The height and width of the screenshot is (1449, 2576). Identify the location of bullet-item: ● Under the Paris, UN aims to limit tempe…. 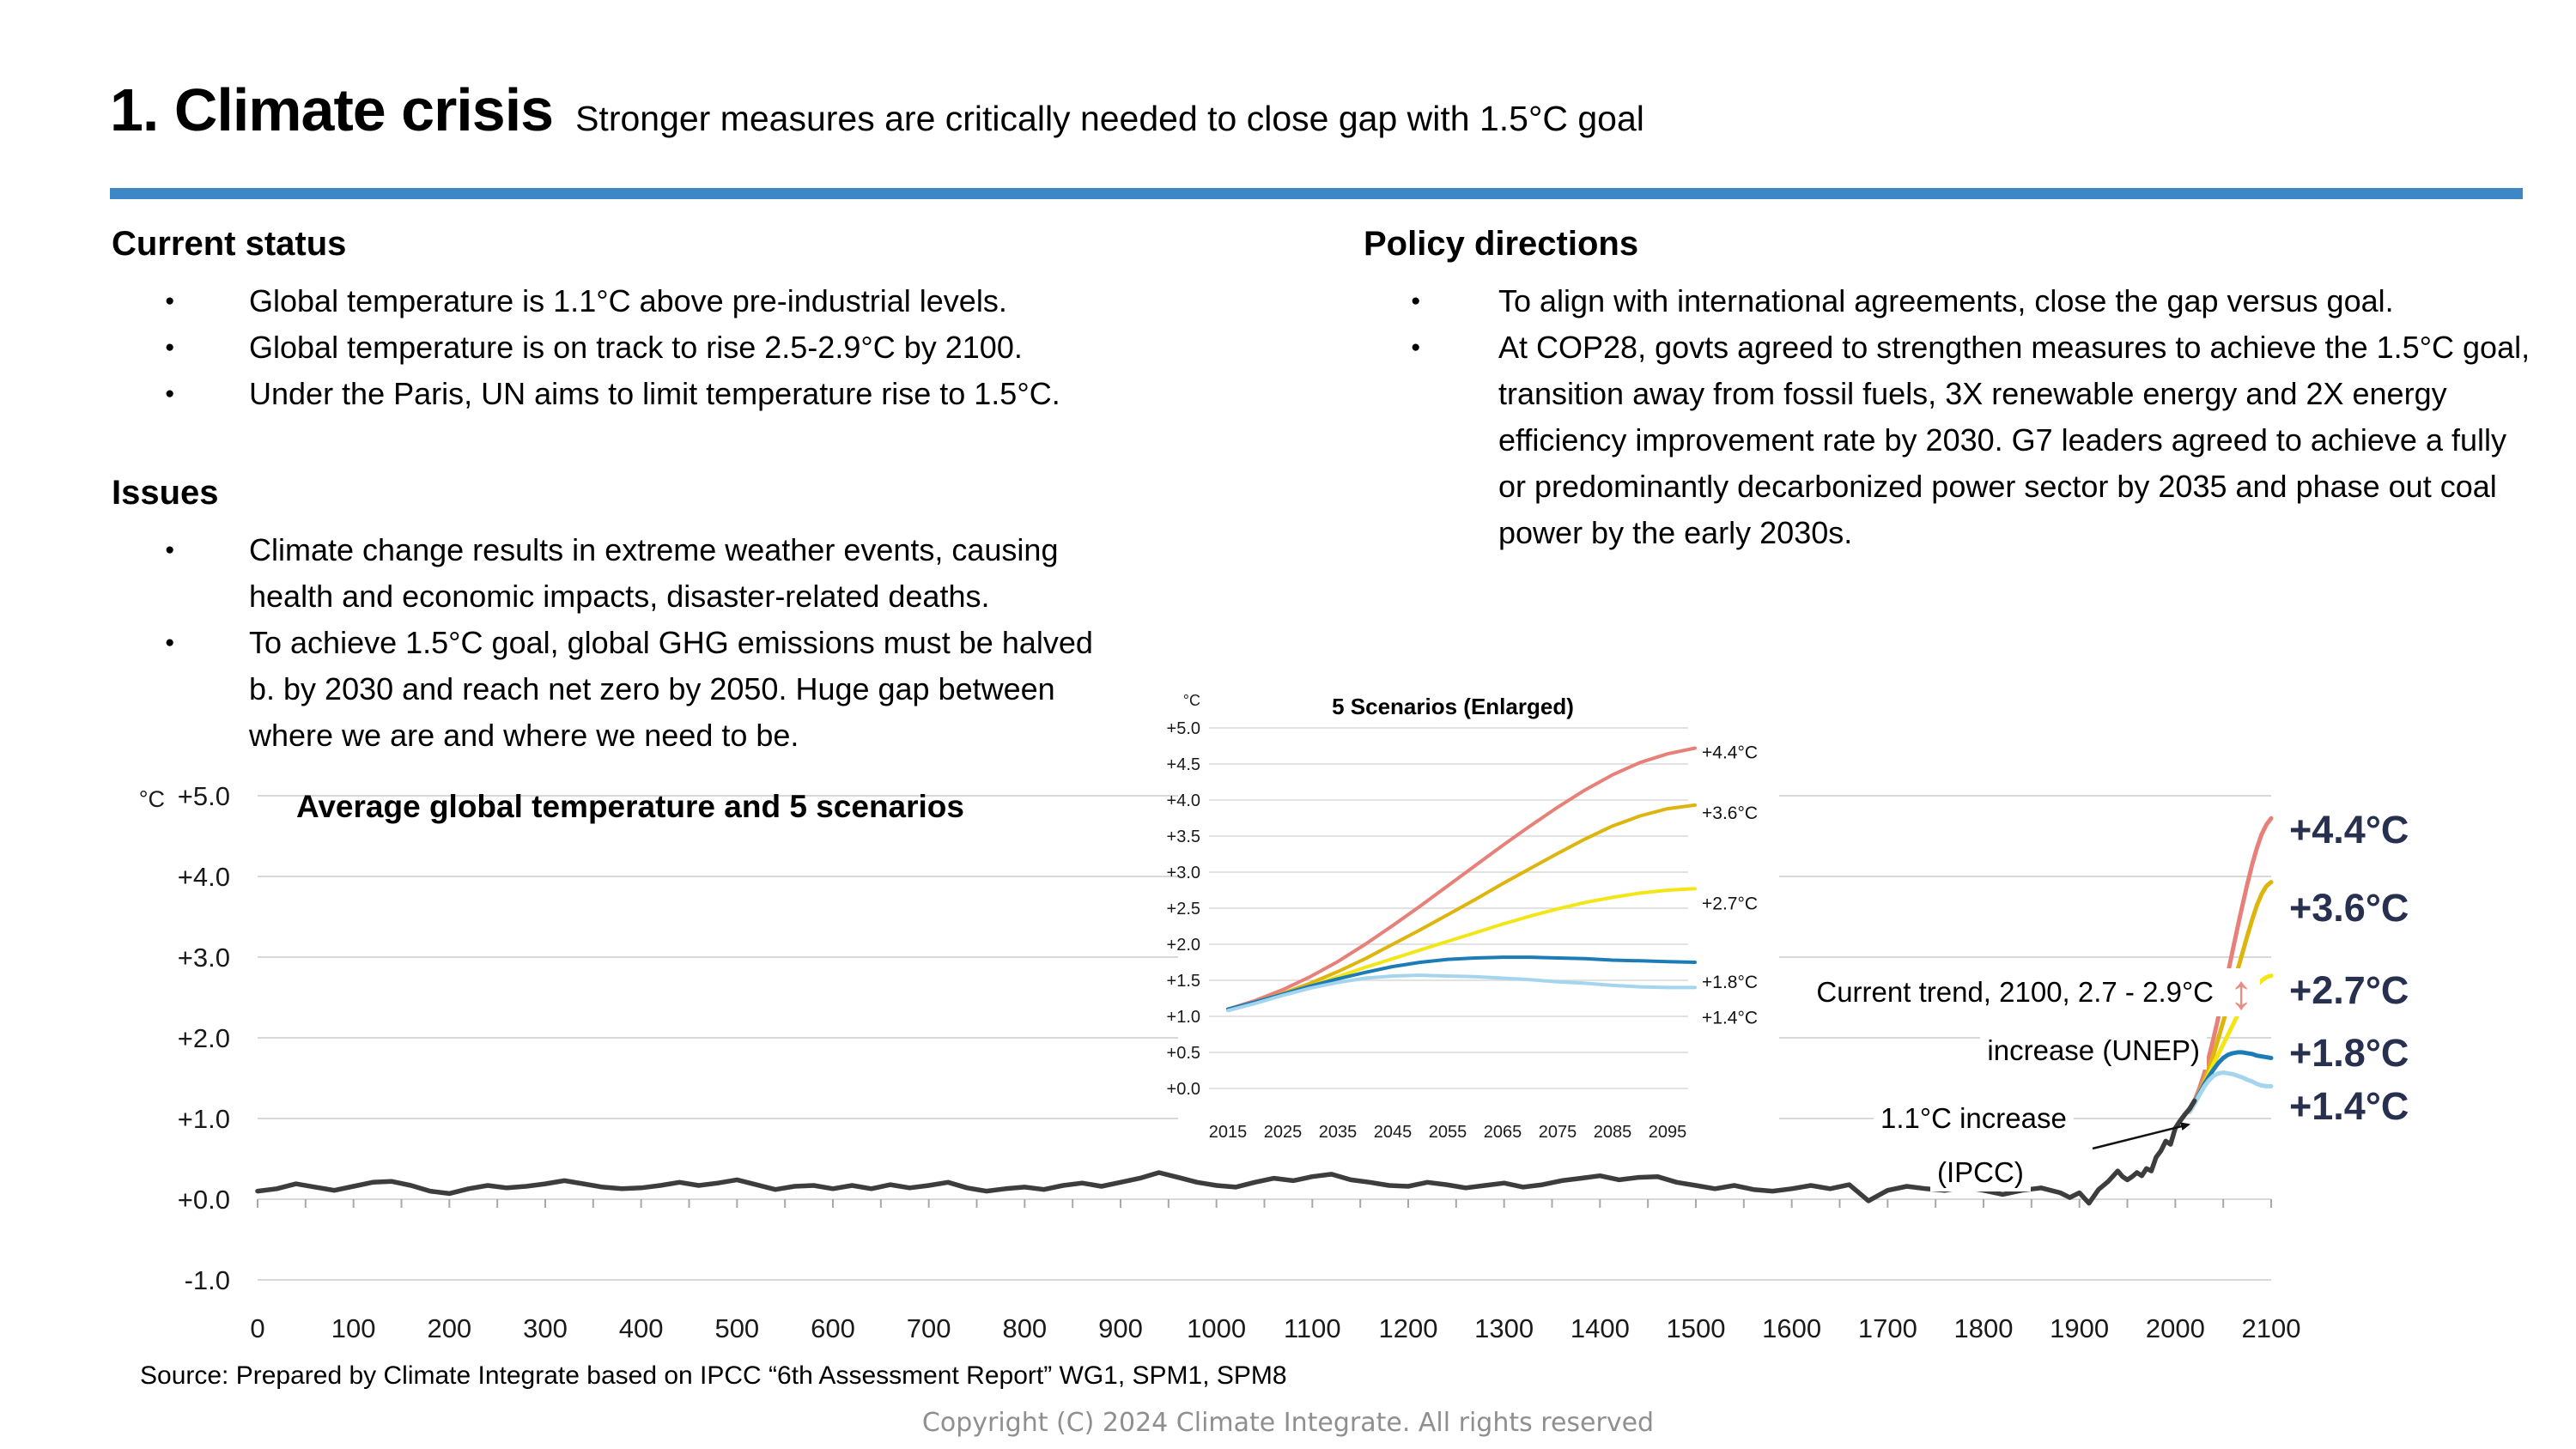
(622, 394).